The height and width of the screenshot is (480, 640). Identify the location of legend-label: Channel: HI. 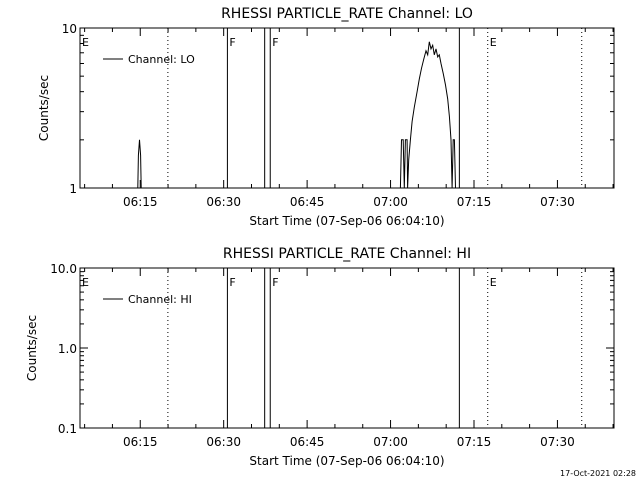
(160, 299).